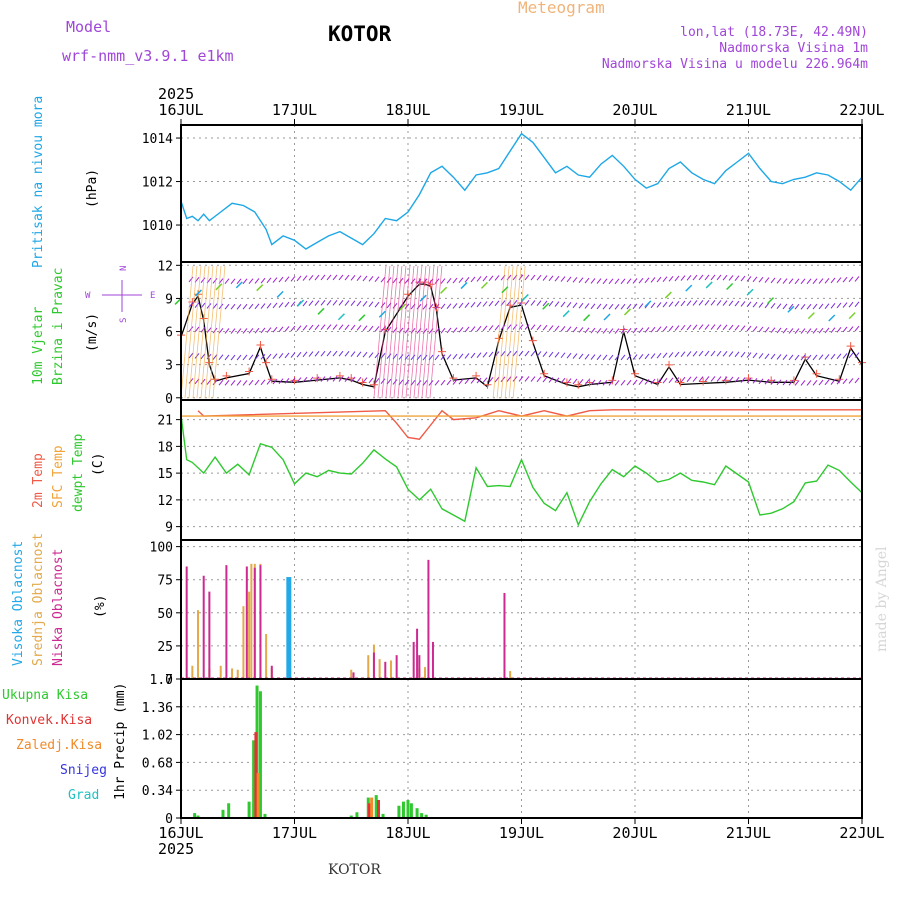 Image resolution: width=900 pixels, height=900 pixels. What do you see at coordinates (157, 708) in the screenshot?
I see `precip-ytick-label: 1.36` at bounding box center [157, 708].